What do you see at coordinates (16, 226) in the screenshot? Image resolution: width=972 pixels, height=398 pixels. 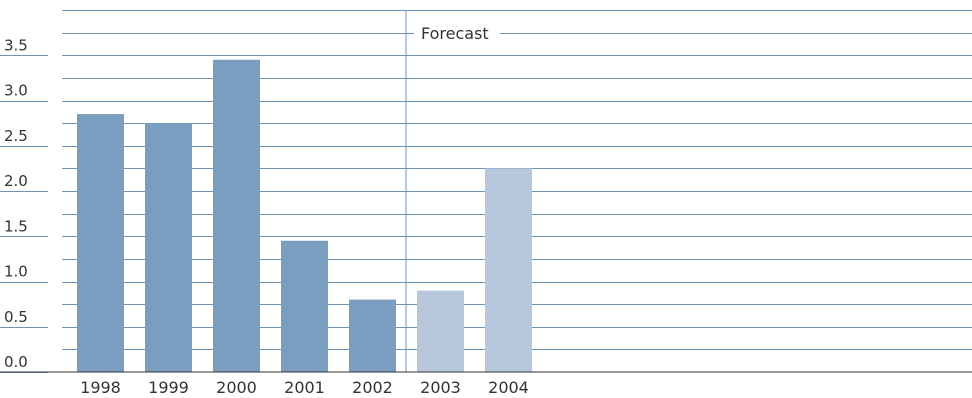 I see `y-tick-label: 1.5` at bounding box center [16, 226].